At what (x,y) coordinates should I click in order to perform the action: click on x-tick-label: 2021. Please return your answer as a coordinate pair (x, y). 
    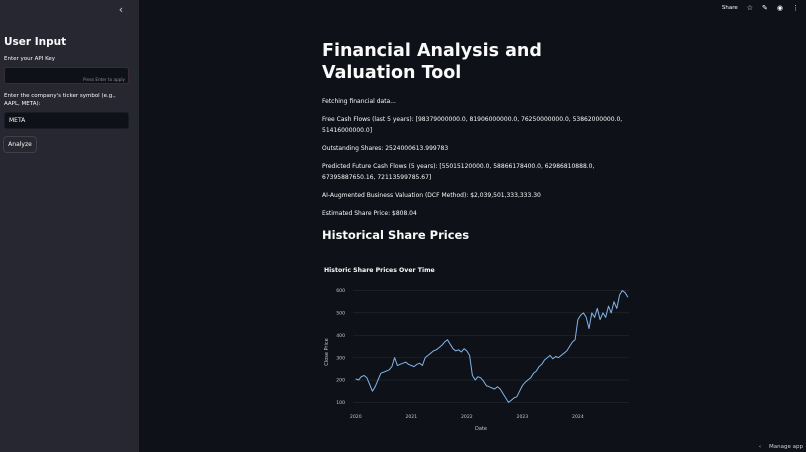
    Looking at the image, I should click on (411, 417).